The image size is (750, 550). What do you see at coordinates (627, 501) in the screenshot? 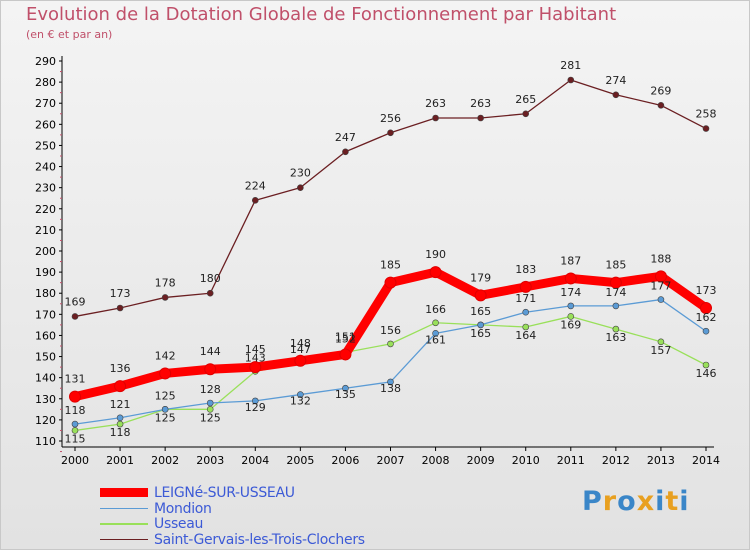
I see `logo-letter: o` at bounding box center [627, 501].